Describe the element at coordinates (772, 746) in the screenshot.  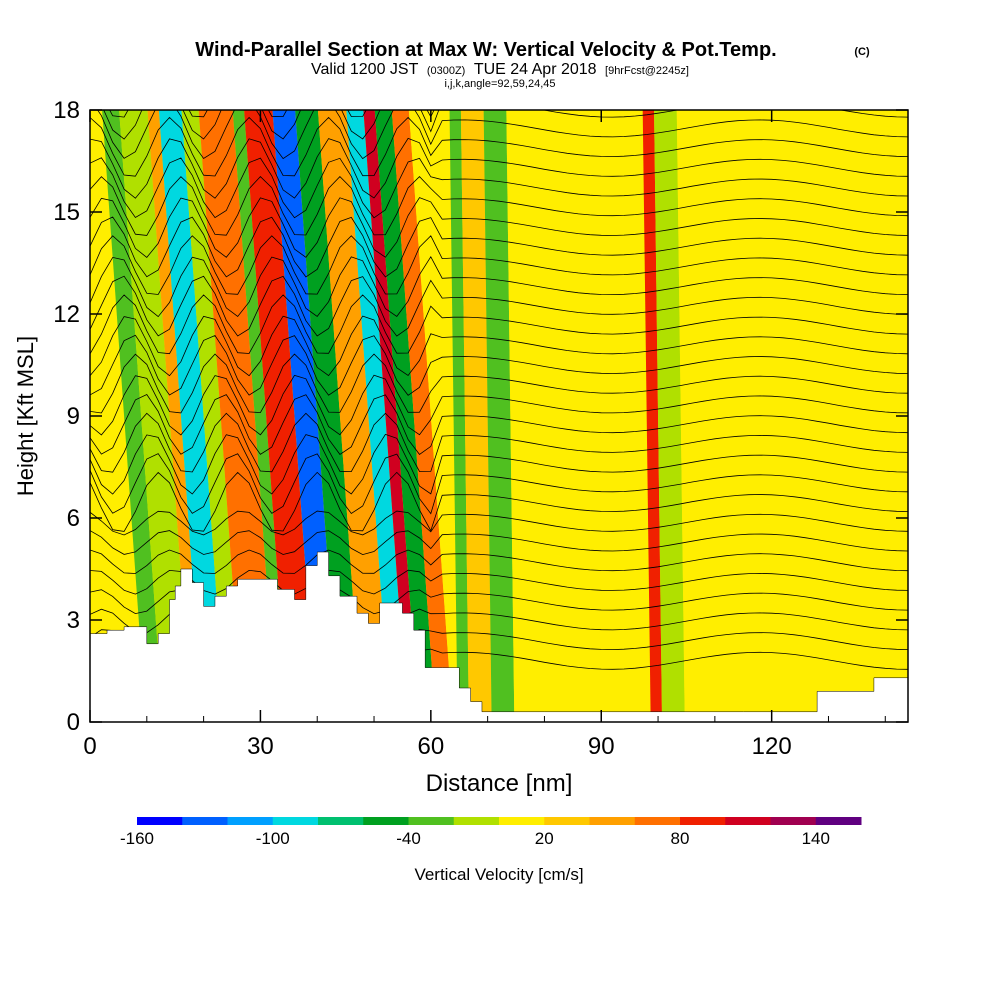
I see `x-tick-label: 120` at that location.